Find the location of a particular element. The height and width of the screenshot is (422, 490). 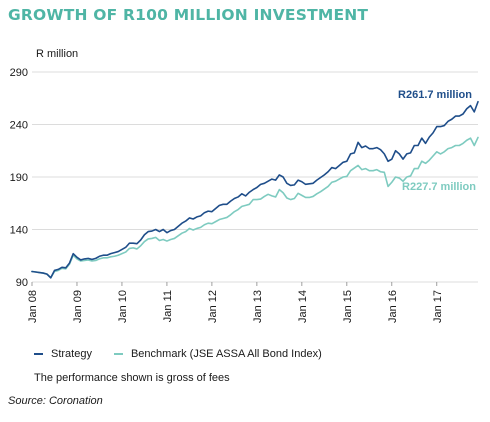

x-tick-label: Jan 10 is located at coordinates (123, 306).